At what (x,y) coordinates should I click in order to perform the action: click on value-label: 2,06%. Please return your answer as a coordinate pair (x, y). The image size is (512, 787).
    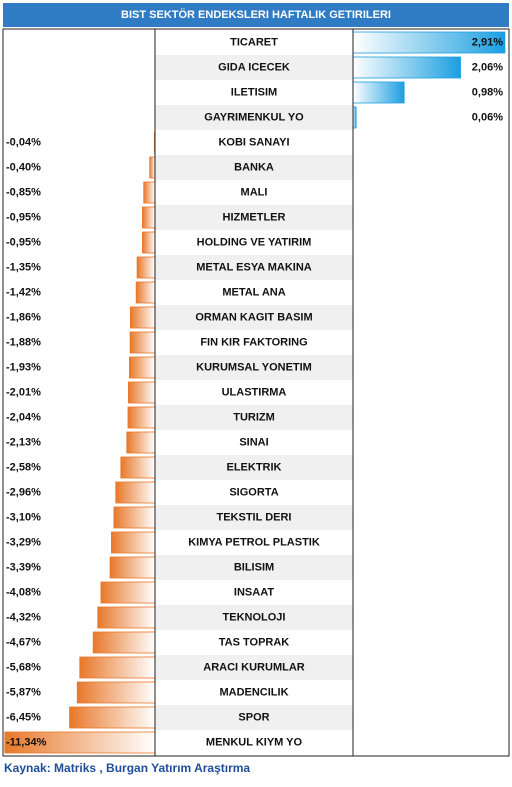
    Looking at the image, I should click on (487, 67).